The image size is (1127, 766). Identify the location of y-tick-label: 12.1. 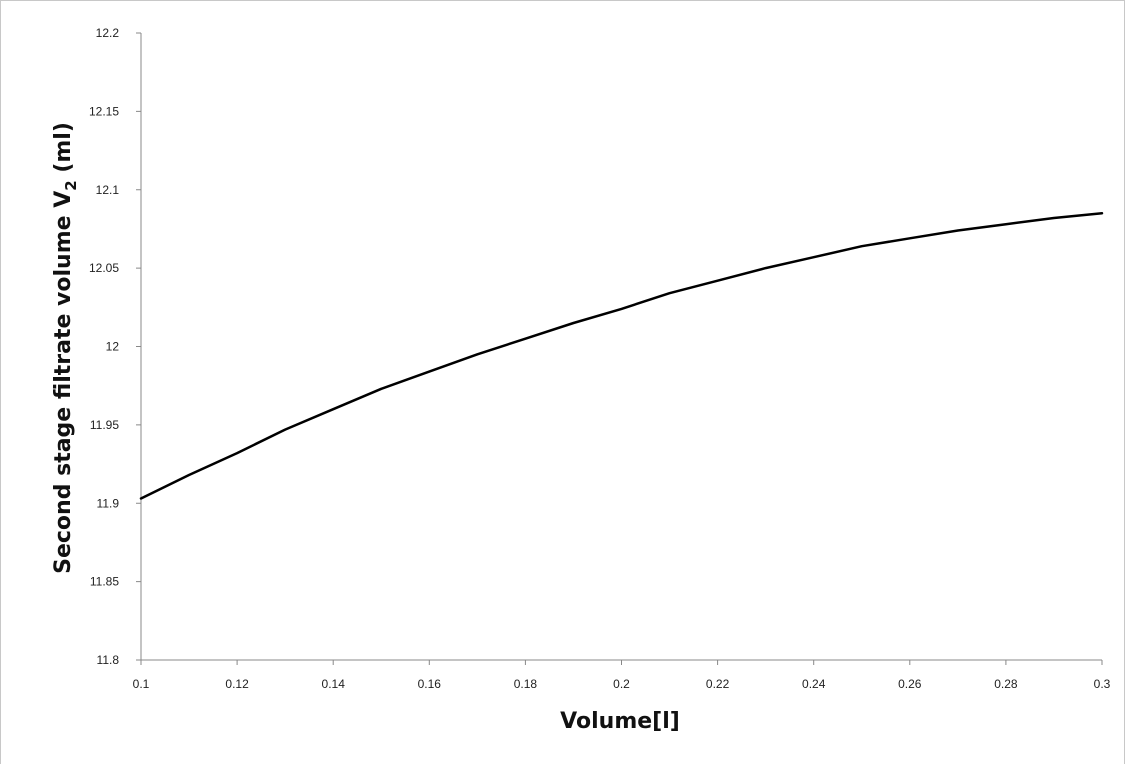
(108, 190).